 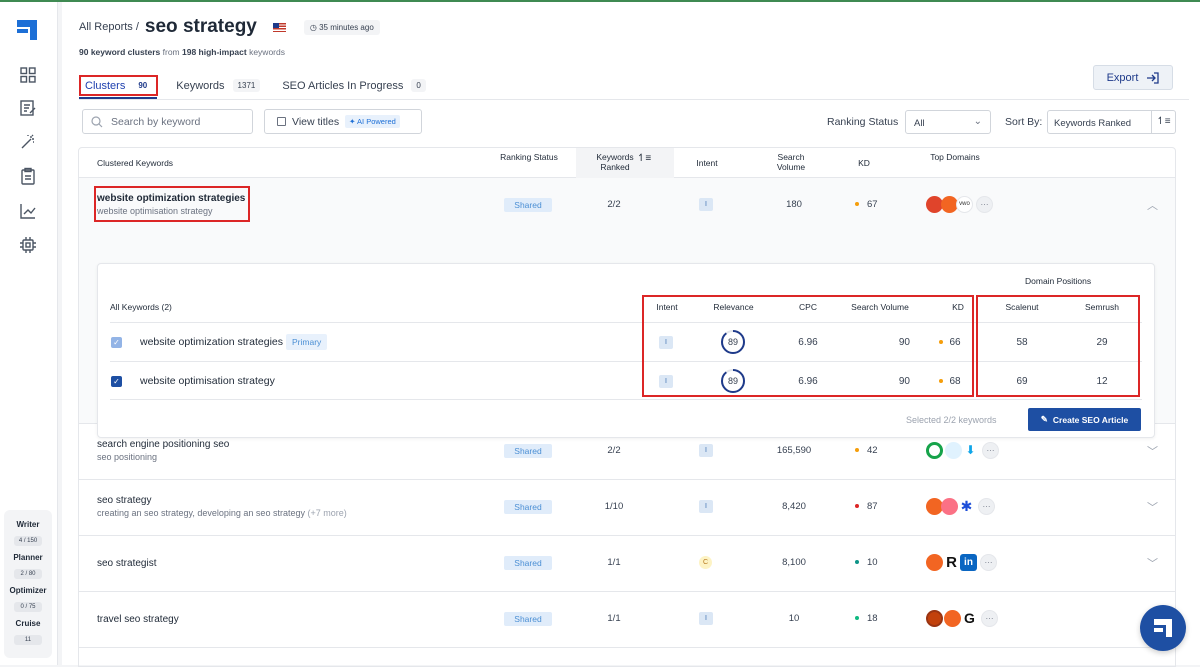 I want to click on clipboard-icon, so click(x=28, y=176).